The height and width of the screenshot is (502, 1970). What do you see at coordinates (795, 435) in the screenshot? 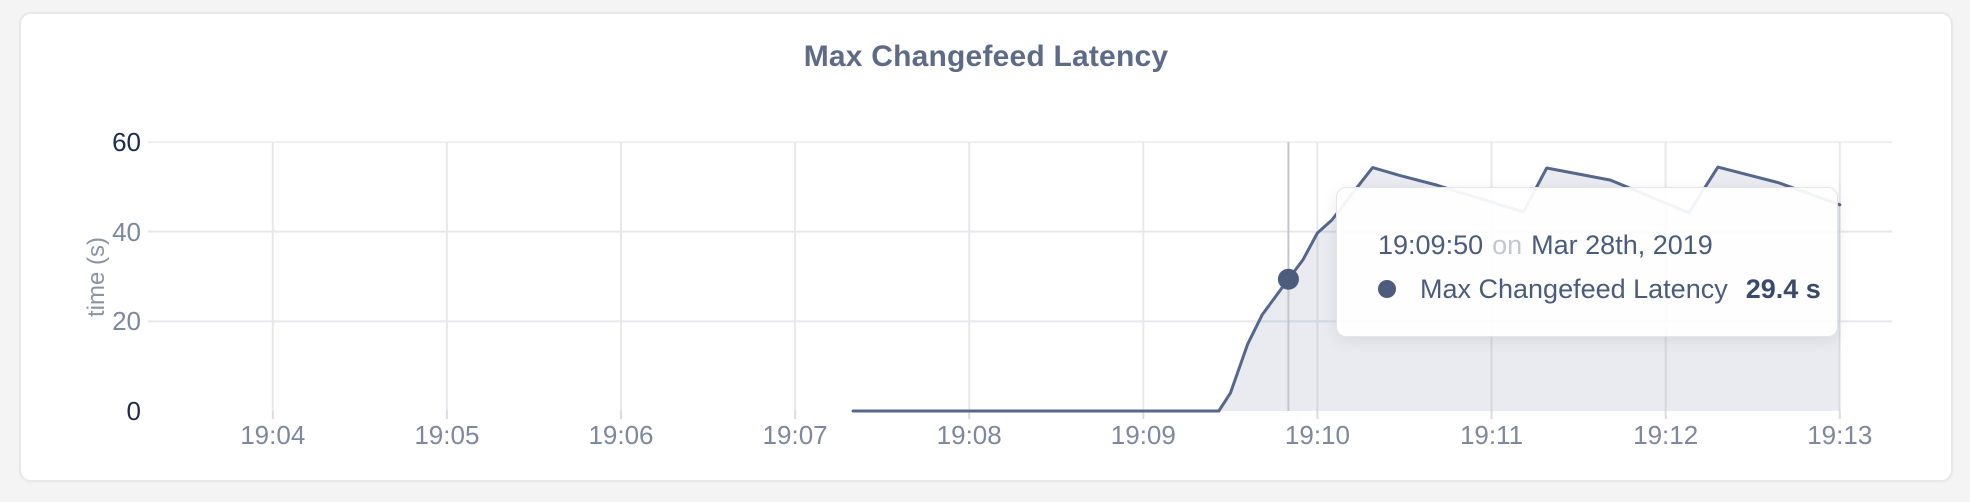
I see `x-tick-label: 19:07` at bounding box center [795, 435].